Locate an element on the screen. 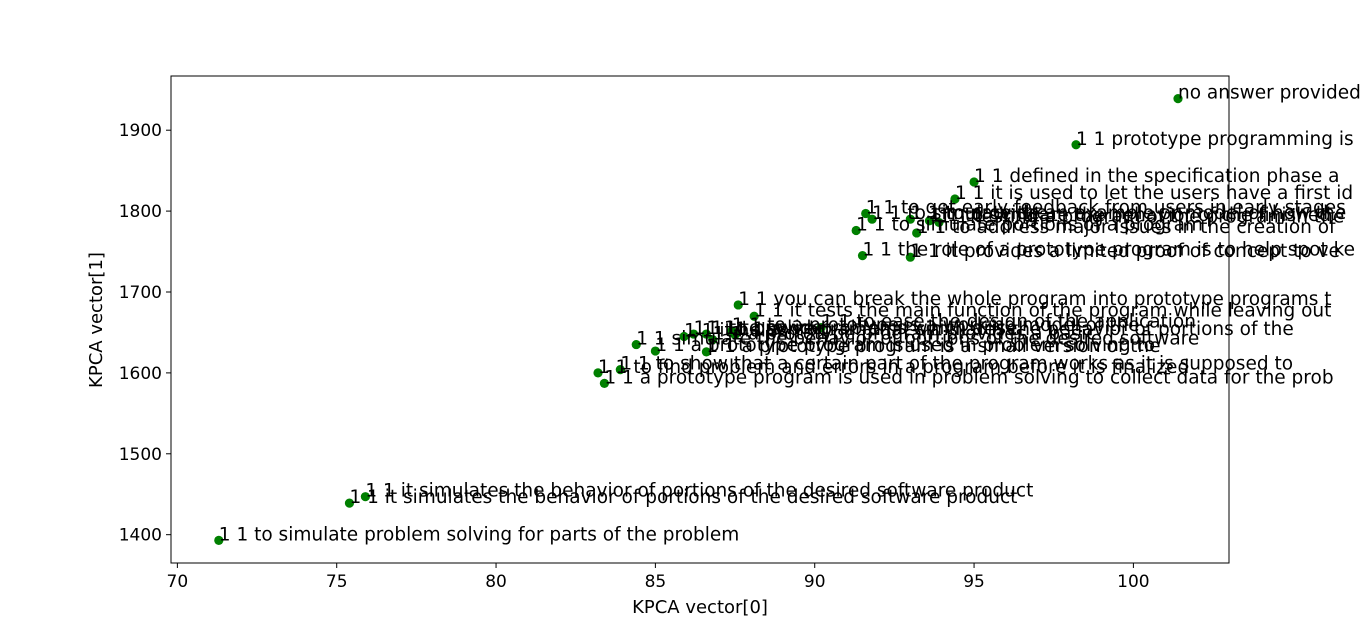 This screenshot has width=1366, height=633. data-point-label: no answer provided is located at coordinates (1269, 93).